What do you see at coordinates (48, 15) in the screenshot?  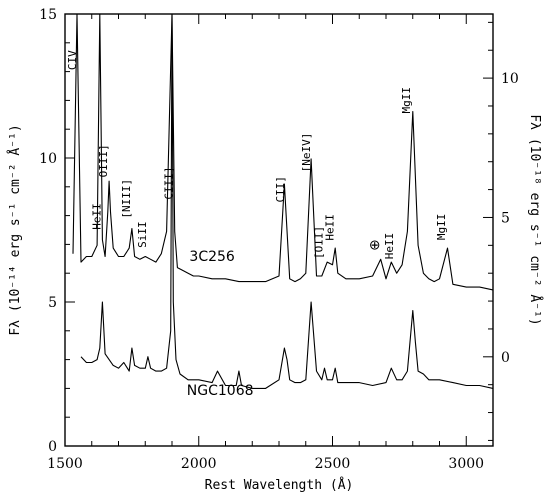 I see `y-tick-label-left: 15` at bounding box center [48, 15].